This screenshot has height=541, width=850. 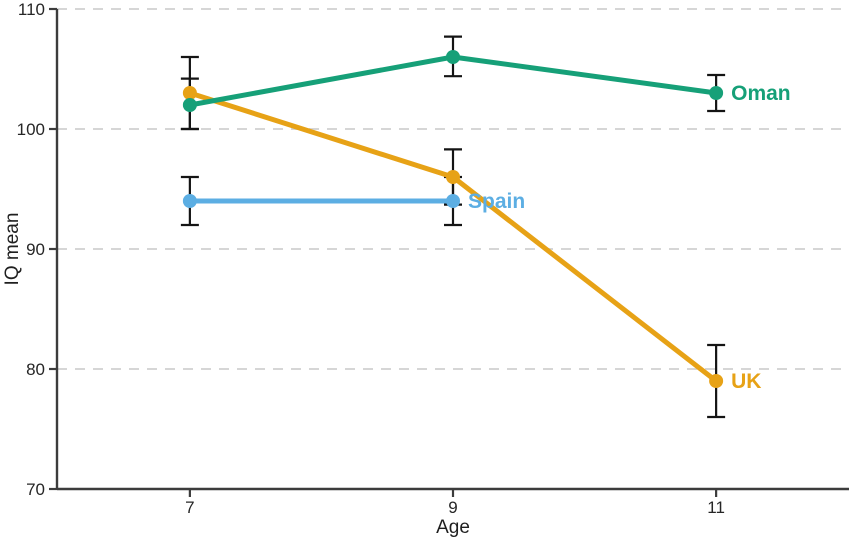 I want to click on point-oman-age7, so click(x=189, y=105).